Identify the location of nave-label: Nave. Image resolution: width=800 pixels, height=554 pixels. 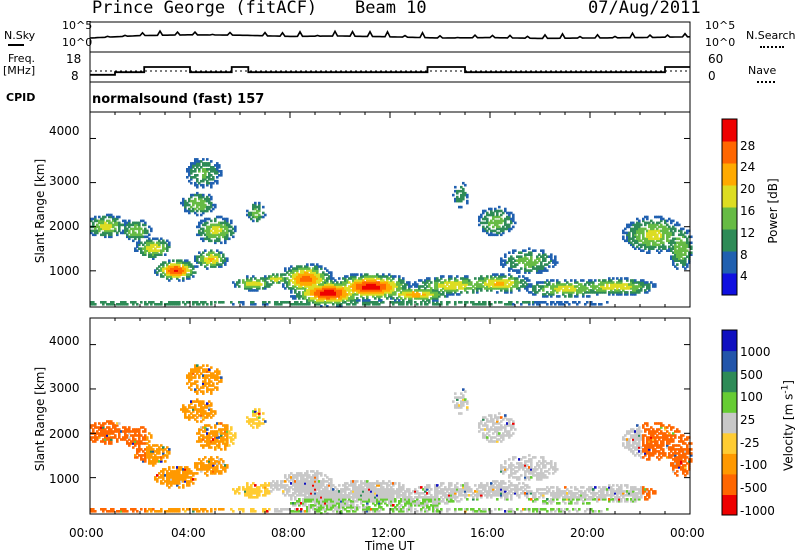
(762, 70).